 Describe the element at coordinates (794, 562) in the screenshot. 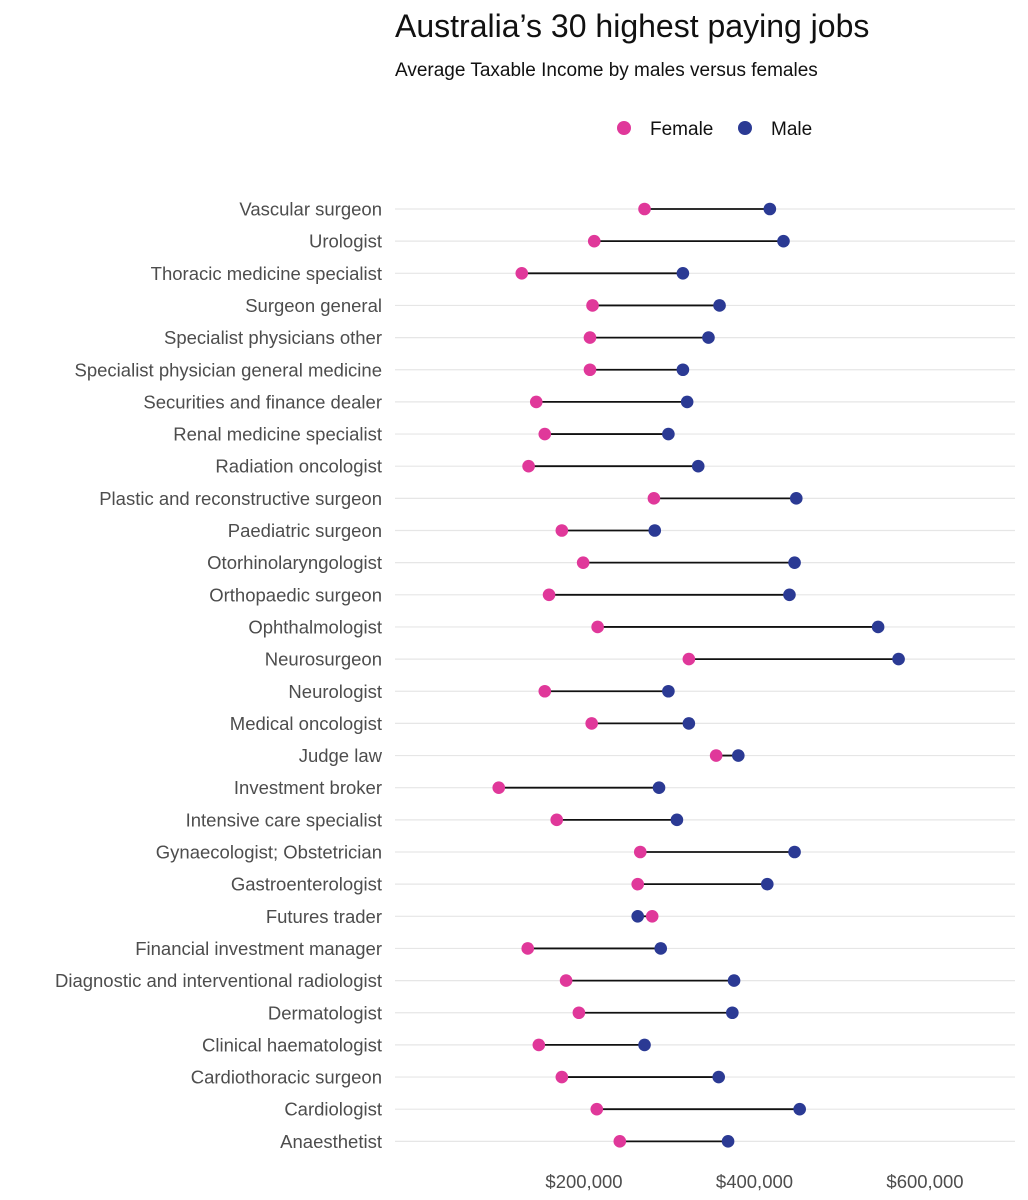

I see `point-male-otorhinolaryngologist` at that location.